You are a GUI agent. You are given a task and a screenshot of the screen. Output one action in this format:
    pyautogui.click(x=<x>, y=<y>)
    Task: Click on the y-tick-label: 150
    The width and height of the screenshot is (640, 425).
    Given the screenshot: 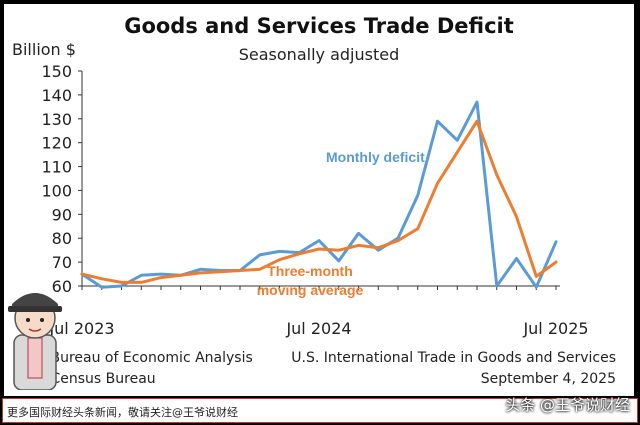 What is the action you would take?
    pyautogui.click(x=56, y=71)
    